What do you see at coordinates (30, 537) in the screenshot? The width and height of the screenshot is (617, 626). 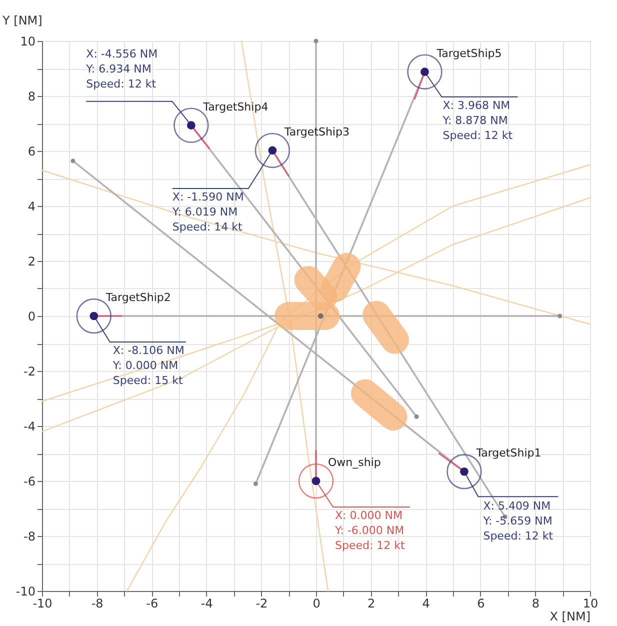 I see `y-tick-label: -8` at bounding box center [30, 537].